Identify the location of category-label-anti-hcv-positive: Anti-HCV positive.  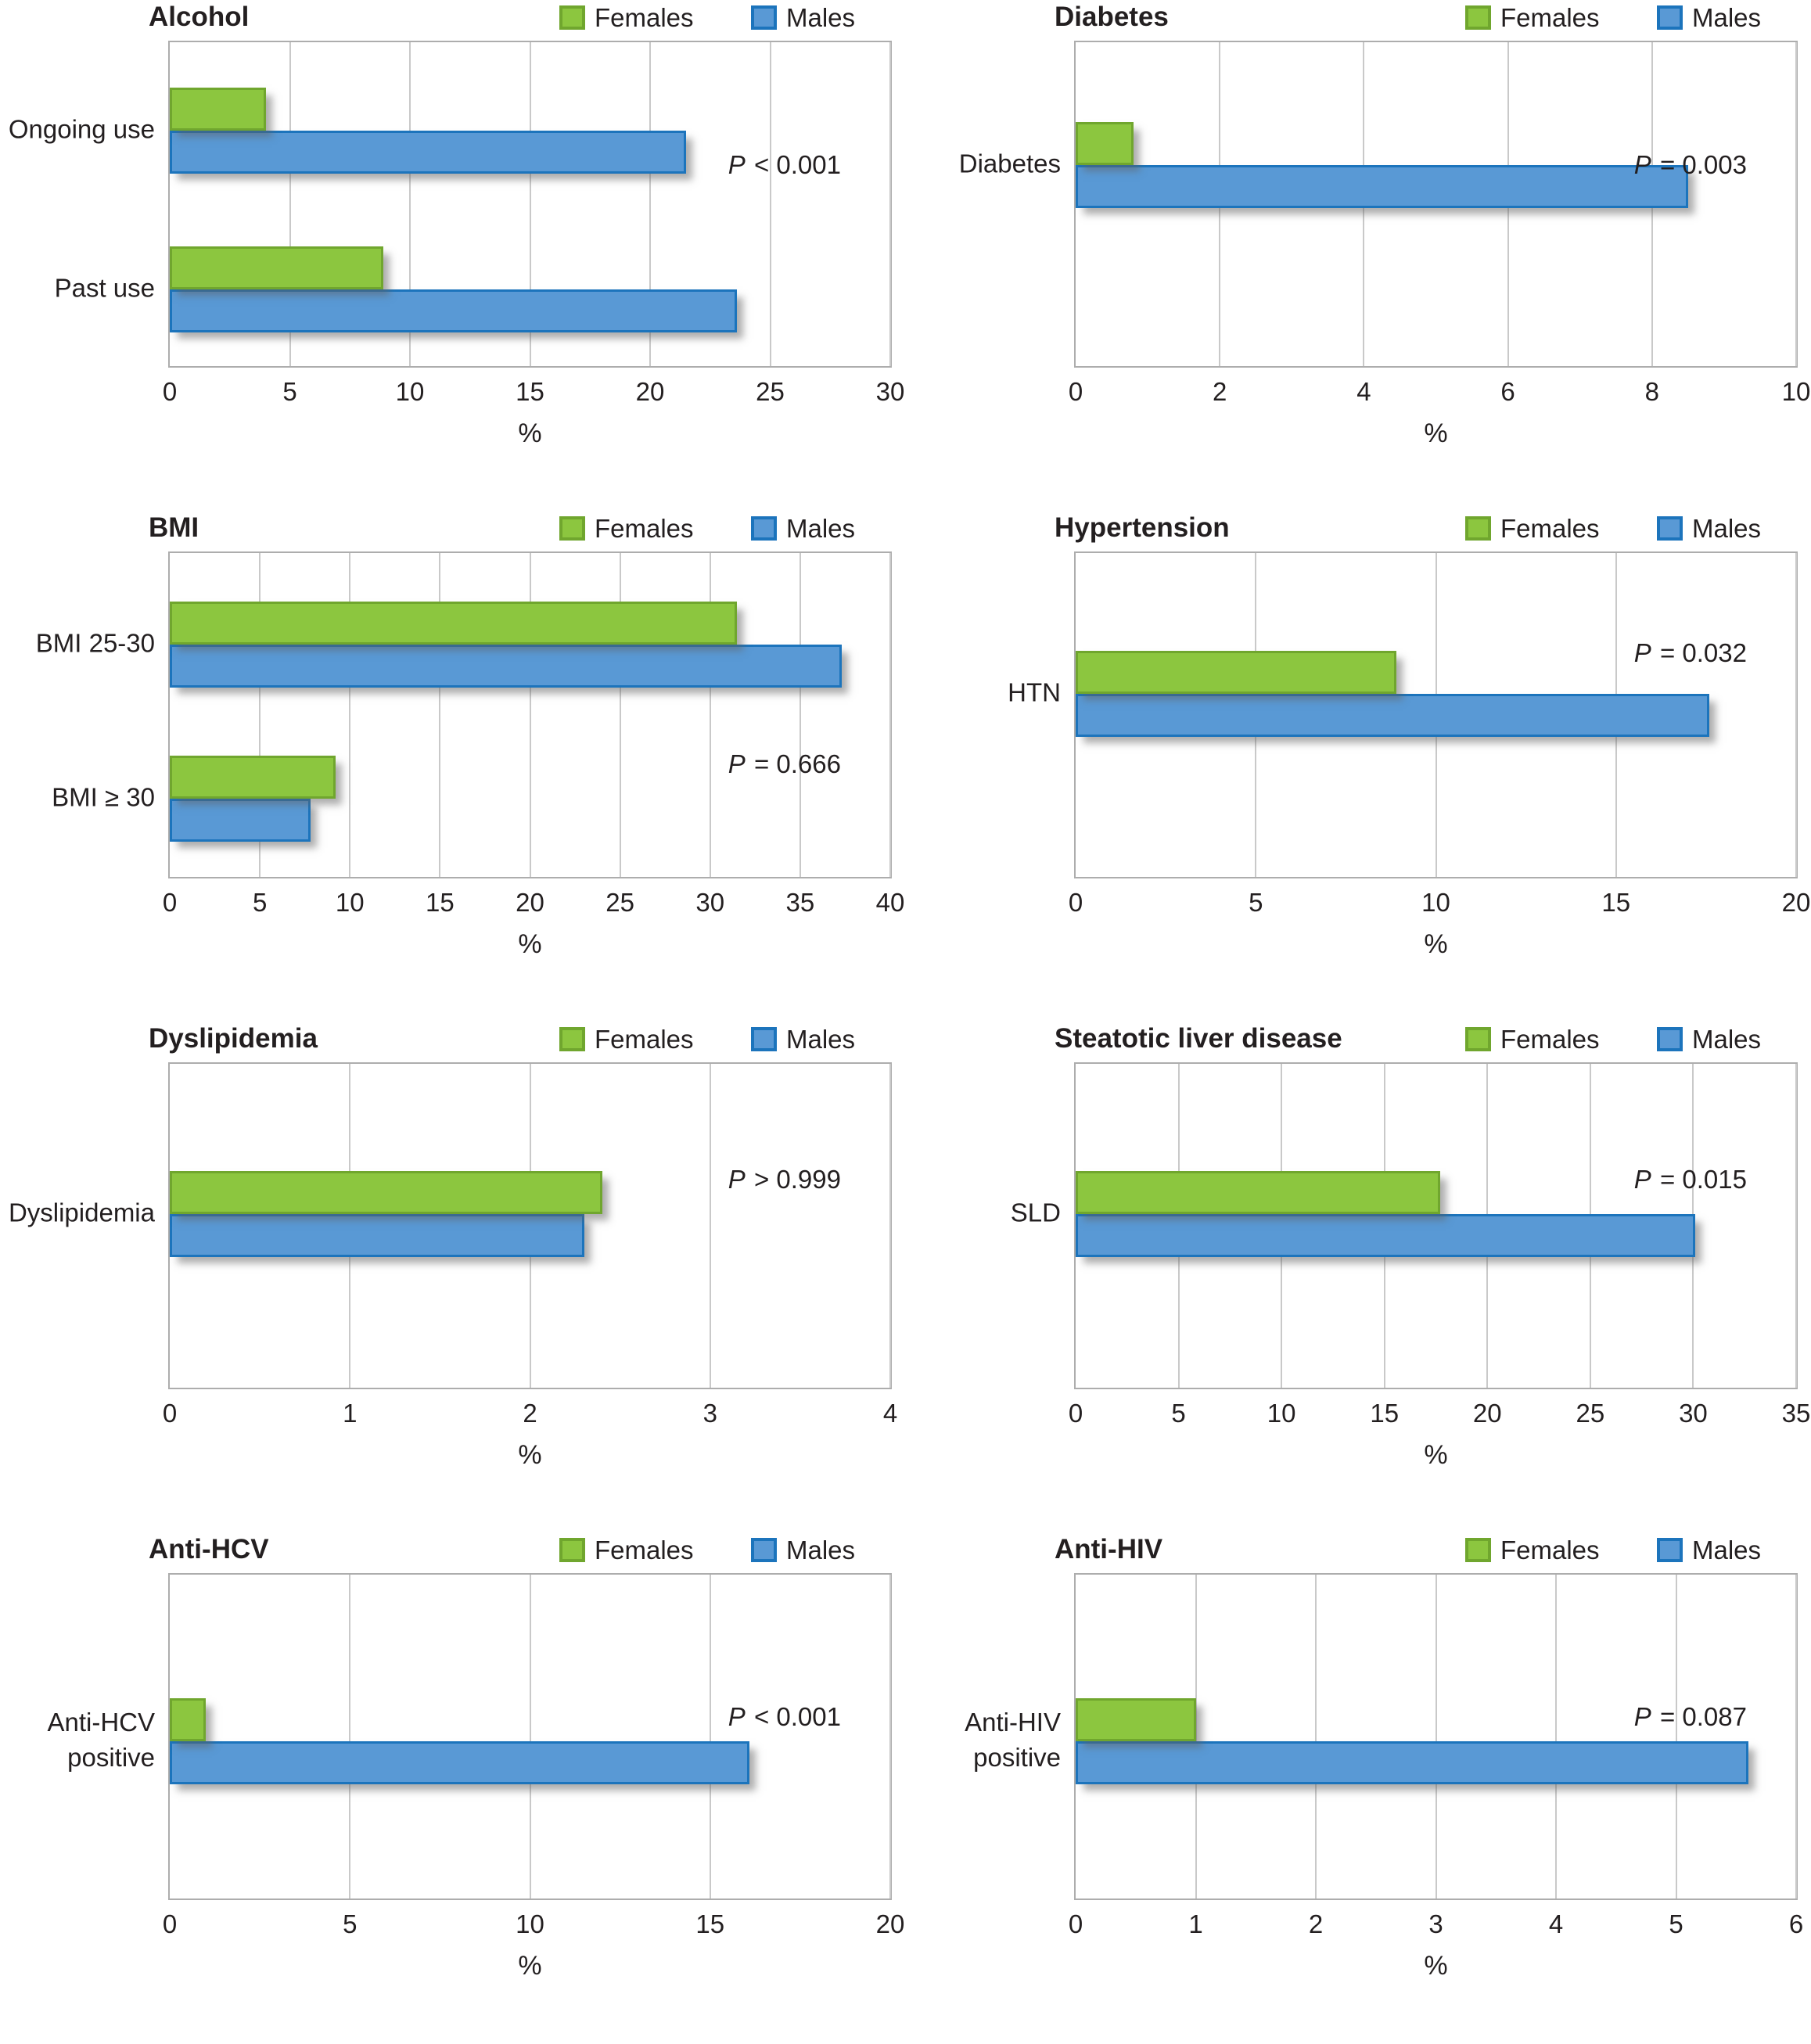
(77, 1740).